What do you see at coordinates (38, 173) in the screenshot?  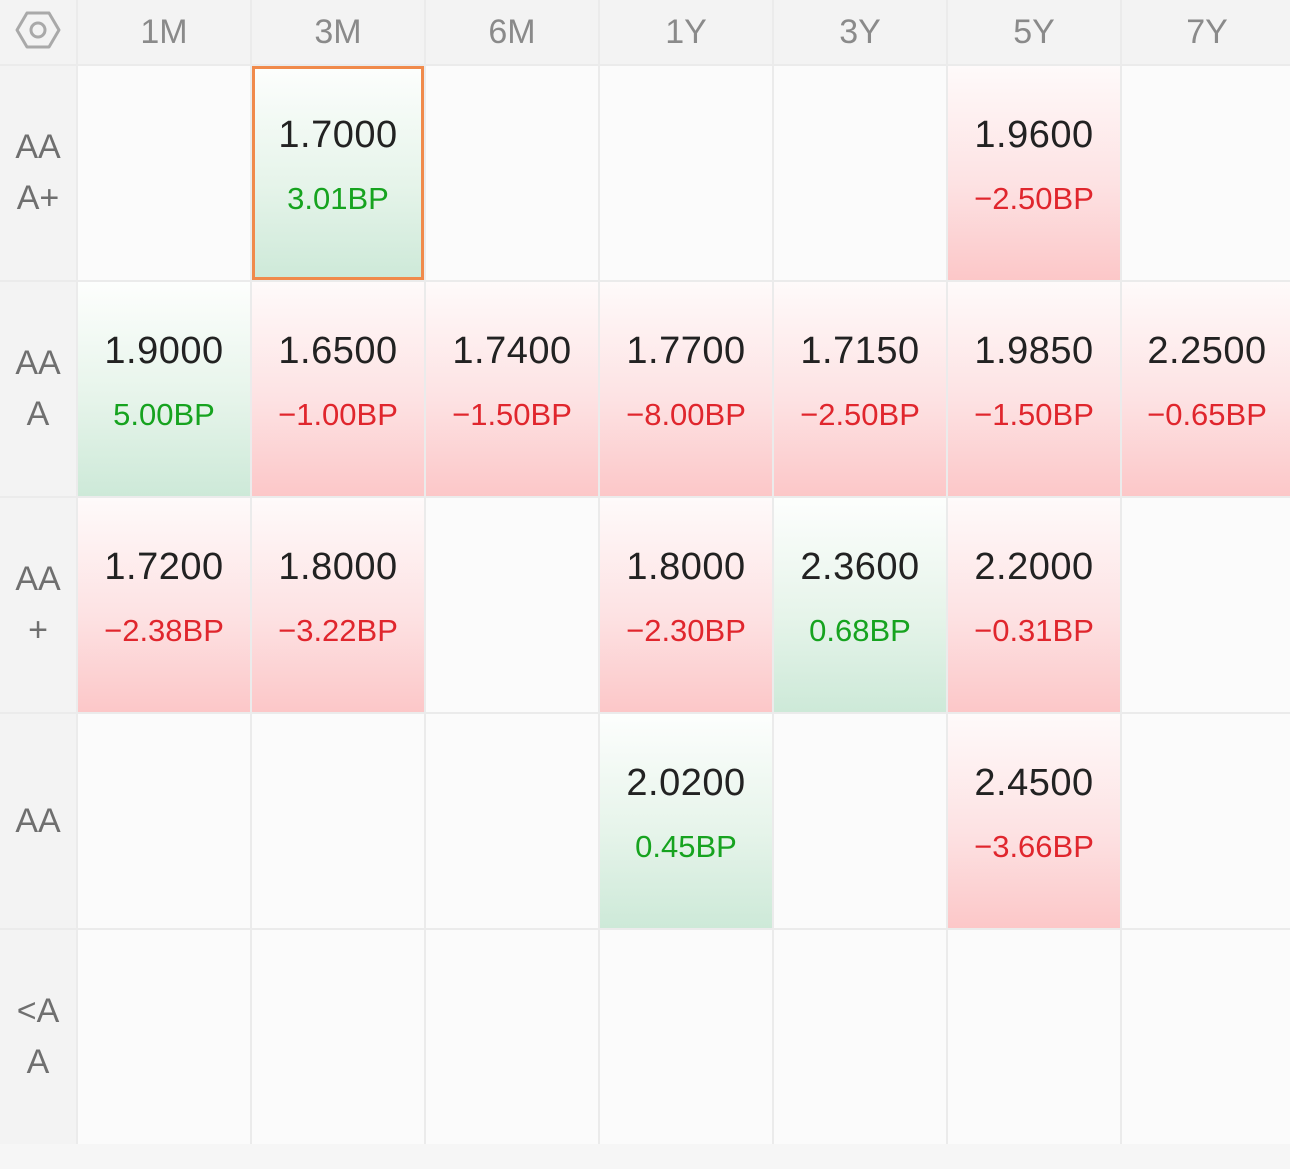 I see `row-header: AAA+` at bounding box center [38, 173].